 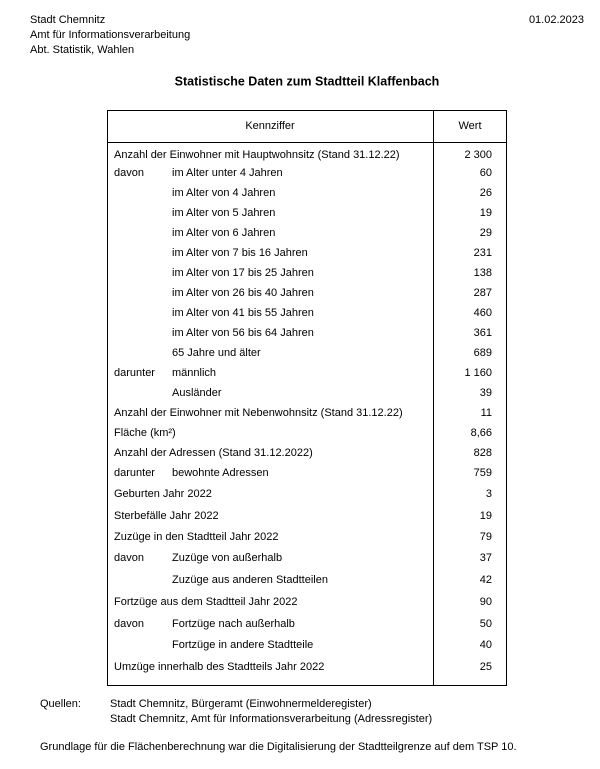 What do you see at coordinates (486, 193) in the screenshot?
I see `row-value: 26` at bounding box center [486, 193].